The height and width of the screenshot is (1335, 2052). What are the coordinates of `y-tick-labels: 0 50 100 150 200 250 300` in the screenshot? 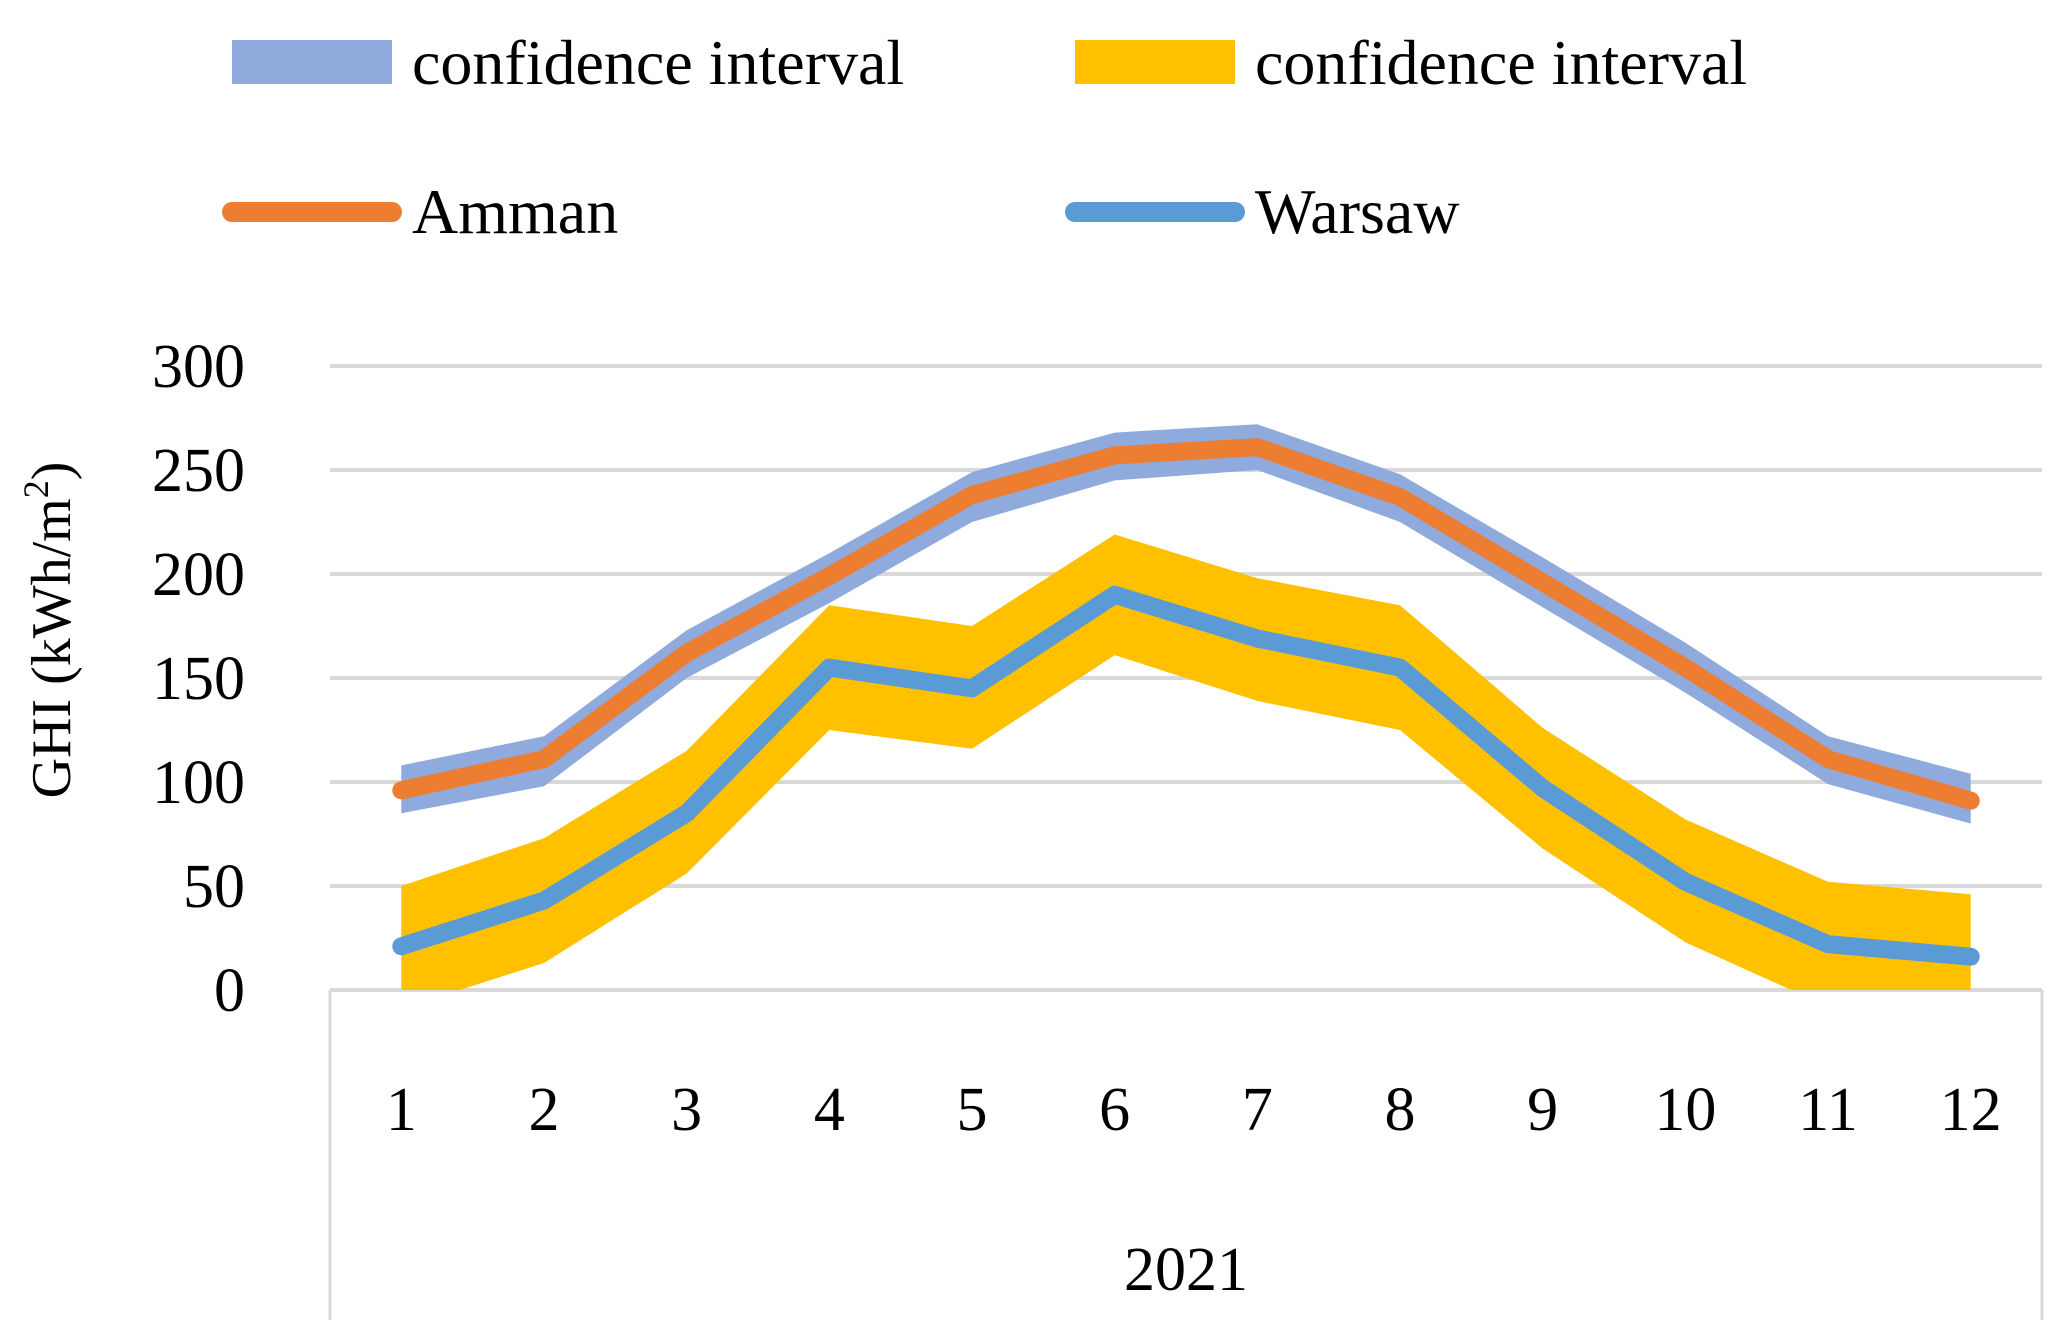 It's located at (198, 679).